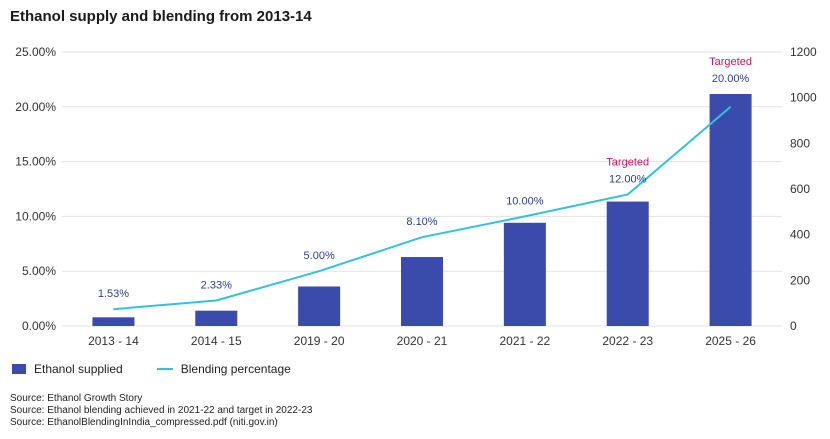 This screenshot has height=439, width=830. I want to click on left-axis-tick-label: 5.00%, so click(39, 271).